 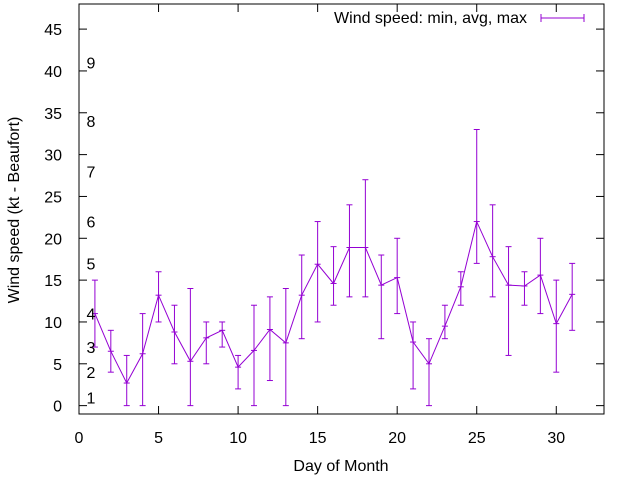 What do you see at coordinates (53, 30) in the screenshot?
I see `y-tick-label: 45` at bounding box center [53, 30].